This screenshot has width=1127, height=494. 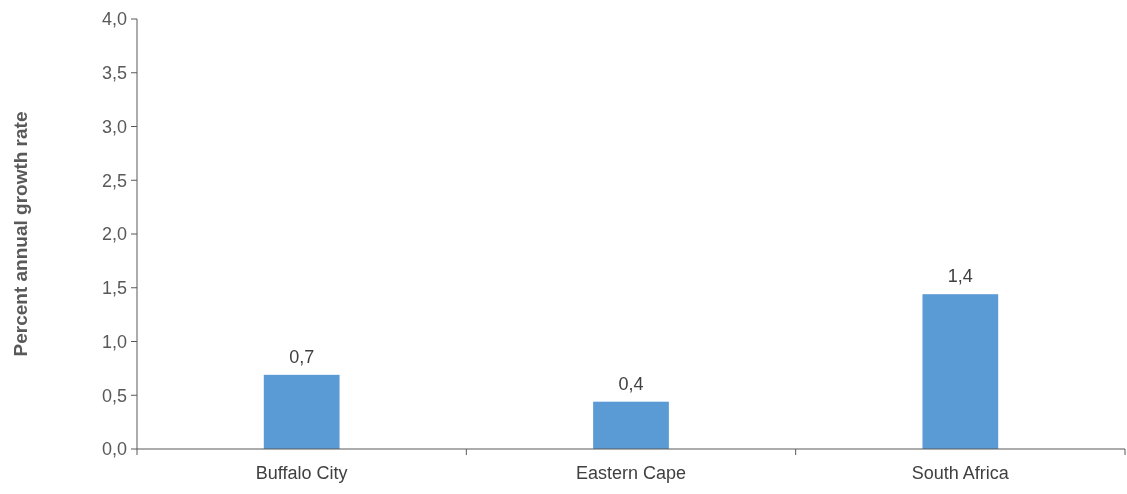 What do you see at coordinates (631, 383) in the screenshot?
I see `data-label: 0,4` at bounding box center [631, 383].